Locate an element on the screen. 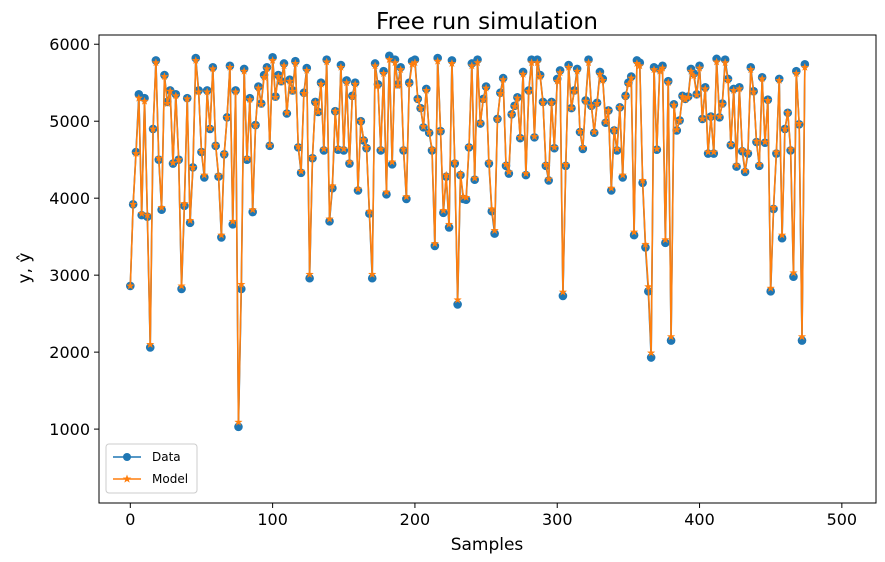  y-tick-label: 5000 is located at coordinates (69, 121).